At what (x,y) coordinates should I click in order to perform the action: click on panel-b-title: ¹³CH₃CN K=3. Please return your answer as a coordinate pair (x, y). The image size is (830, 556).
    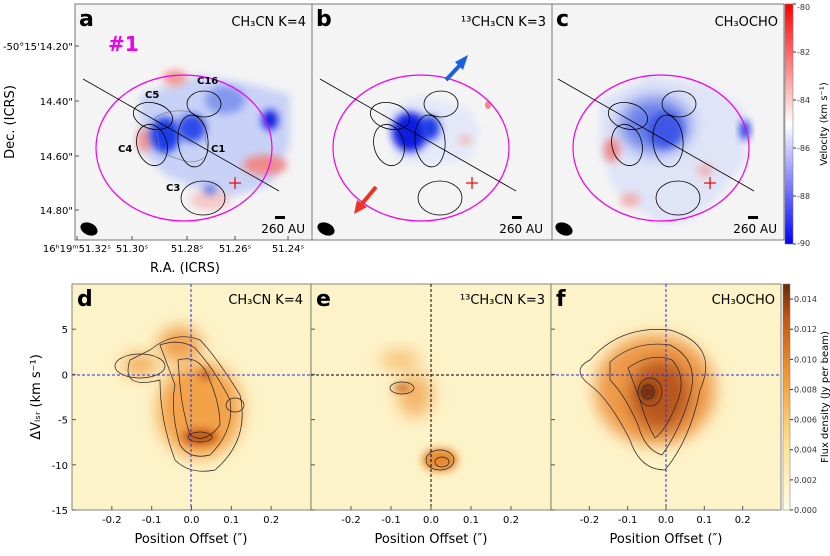
    Looking at the image, I should click on (503, 22).